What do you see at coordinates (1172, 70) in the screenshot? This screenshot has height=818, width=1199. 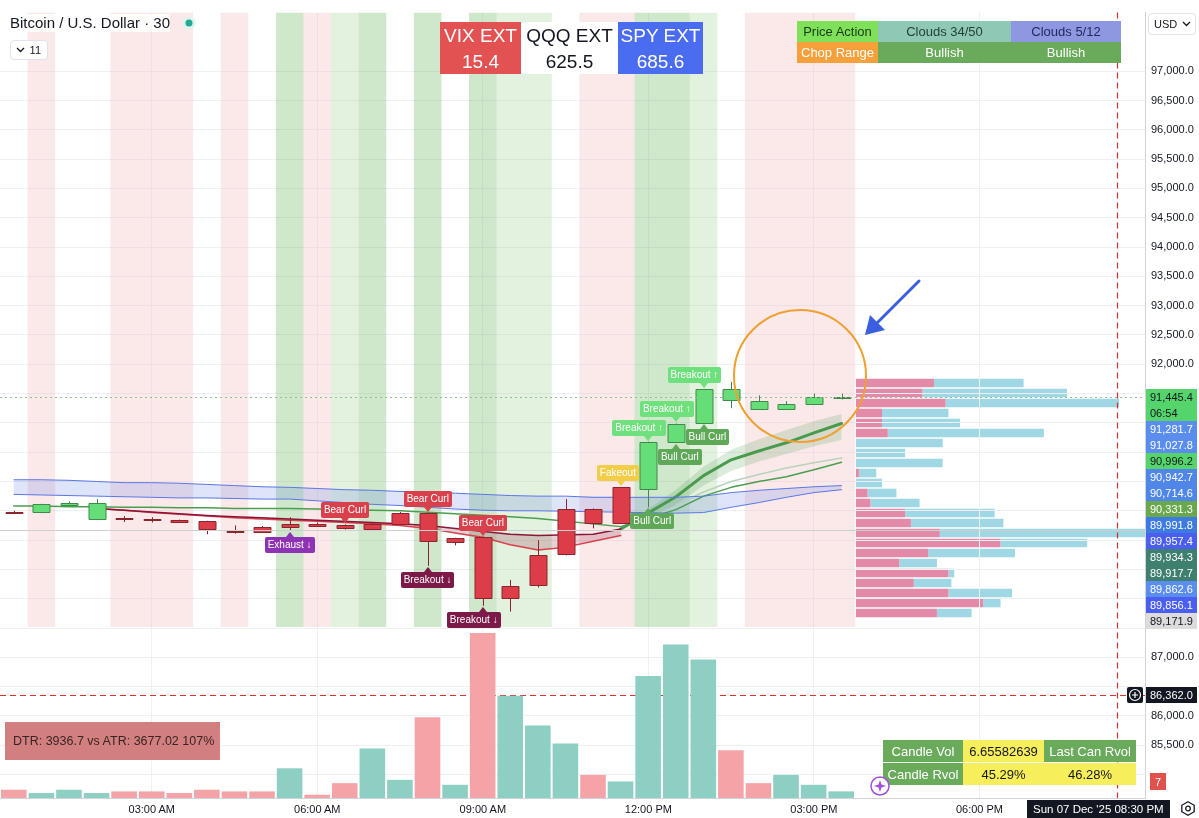 I see `y-tick-label: 97,000.0` at bounding box center [1172, 70].